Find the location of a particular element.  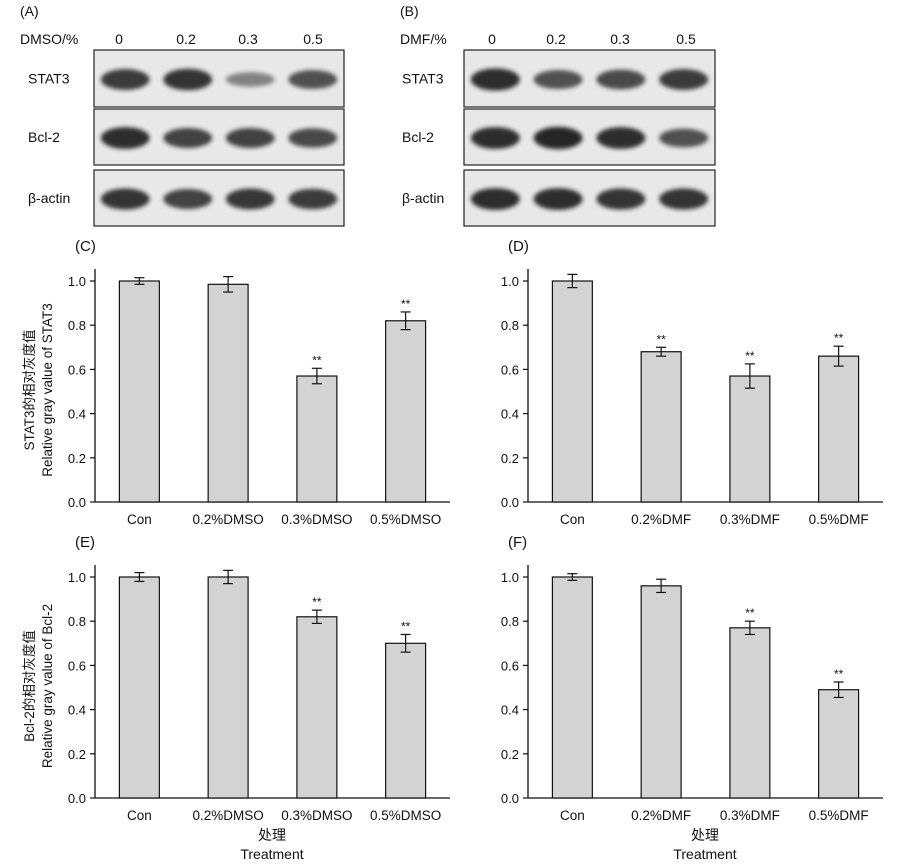

blot-panel-right: (B) DMF/% 0 0.2 0.3 0.5 STAT3 Bcl-2 β-actin is located at coordinates (558, 115).